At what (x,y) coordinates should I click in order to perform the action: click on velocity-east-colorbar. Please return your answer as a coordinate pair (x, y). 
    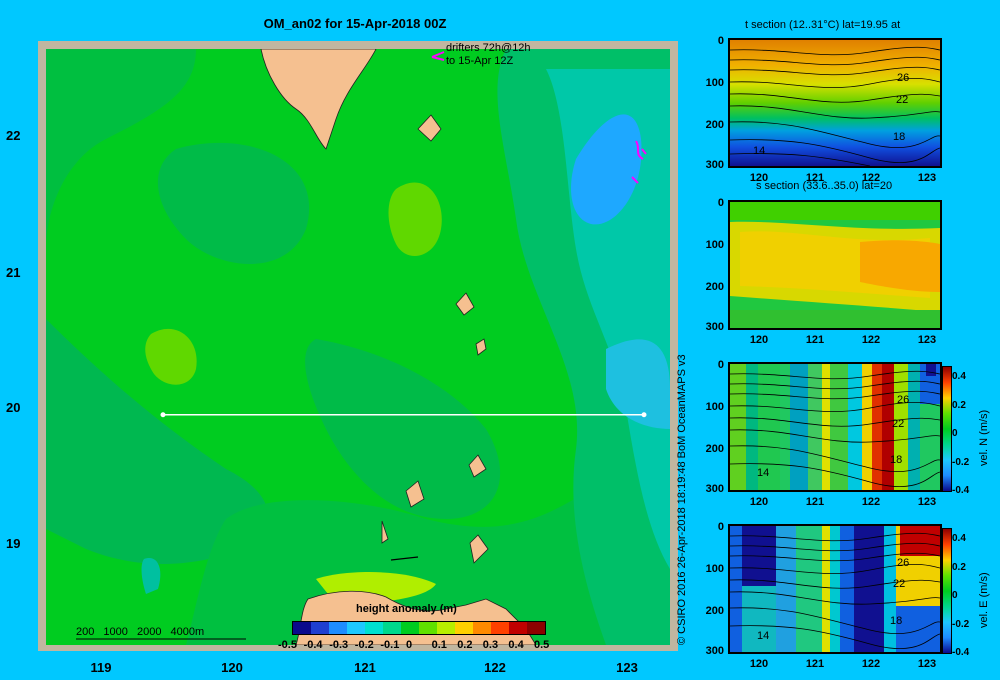
    Looking at the image, I should click on (947, 591).